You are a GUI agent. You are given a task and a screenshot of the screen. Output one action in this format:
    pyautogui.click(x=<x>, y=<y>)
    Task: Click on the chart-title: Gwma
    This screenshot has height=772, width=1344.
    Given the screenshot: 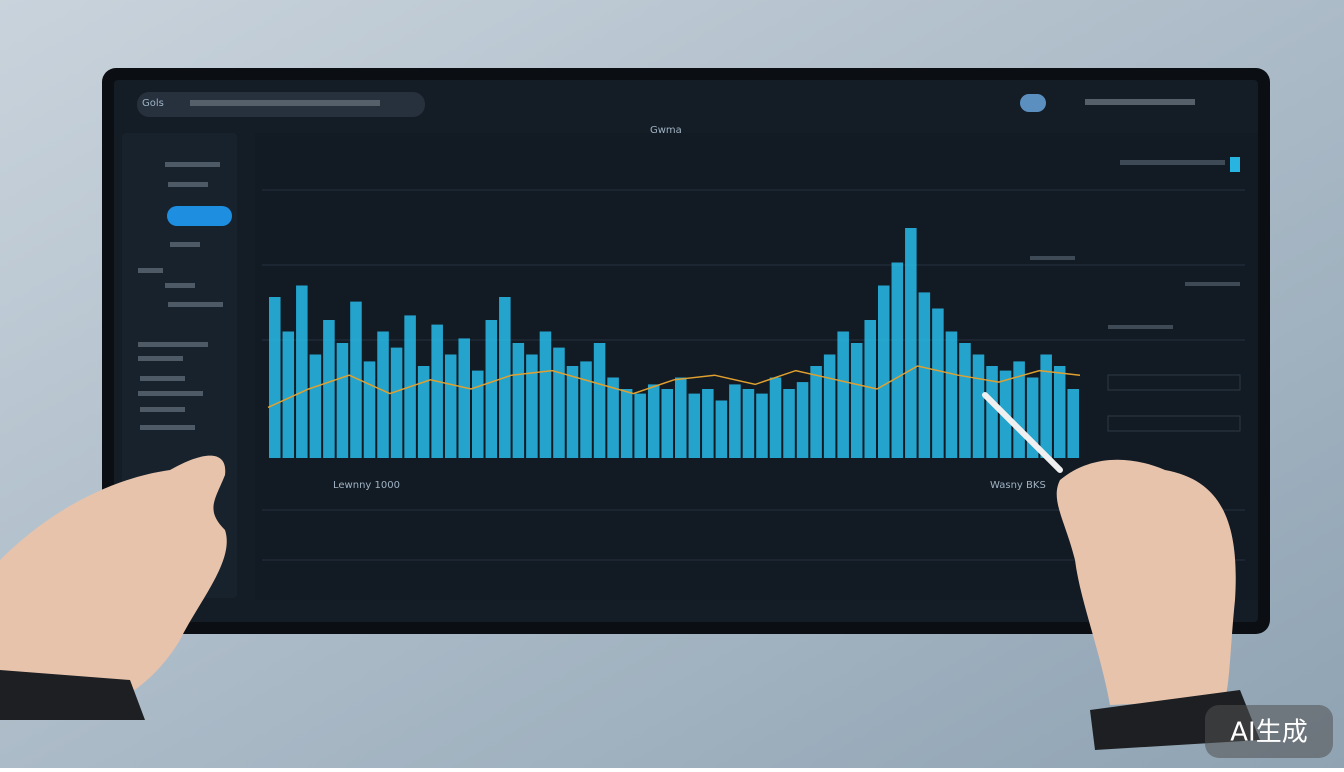 What is the action you would take?
    pyautogui.click(x=666, y=130)
    